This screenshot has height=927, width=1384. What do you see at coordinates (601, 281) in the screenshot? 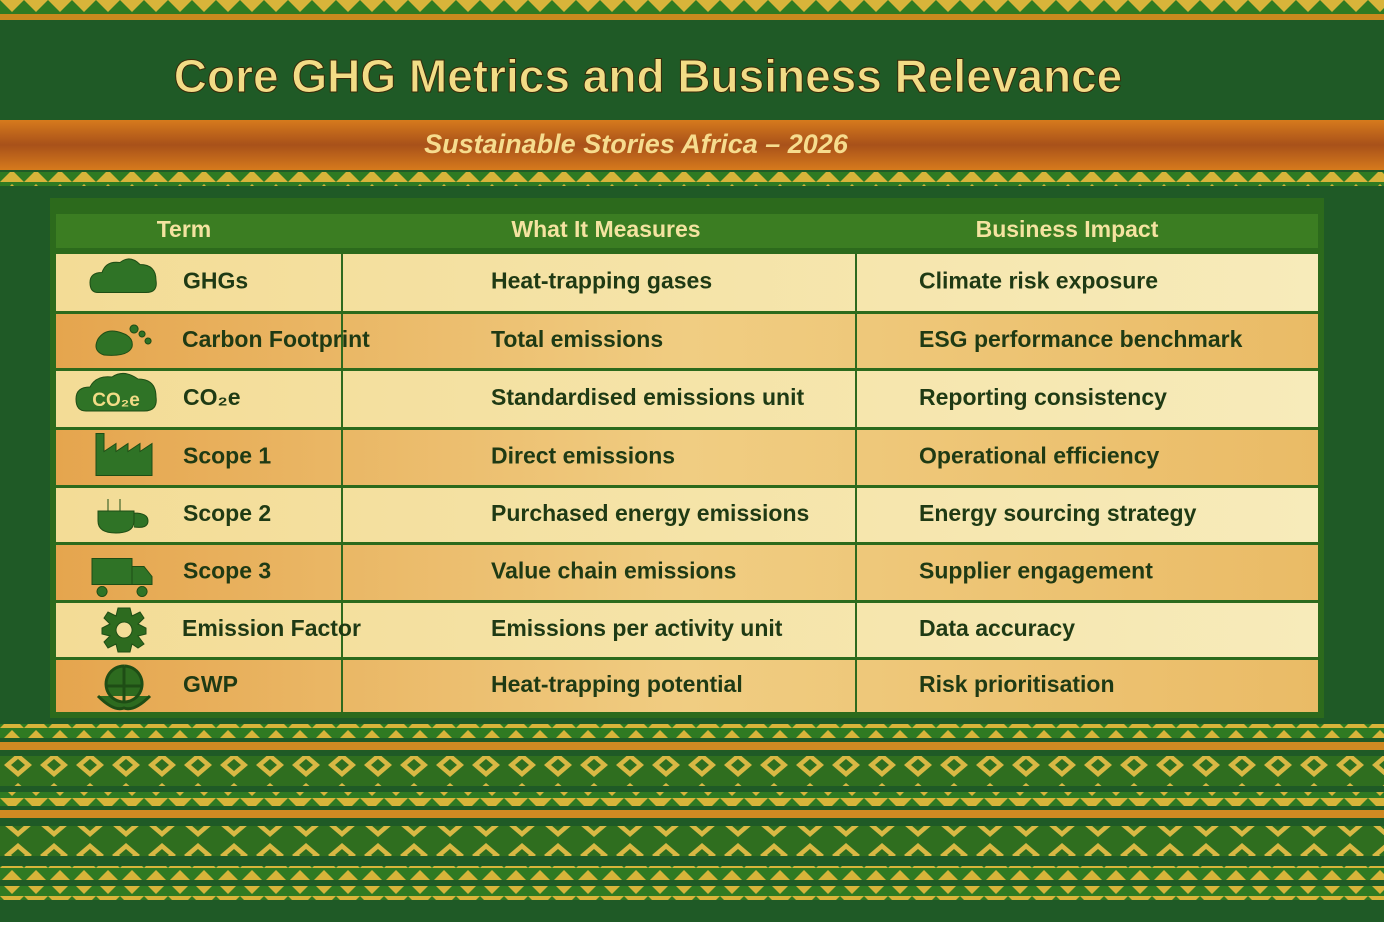
I see `measure: Heat-trapping gases` at bounding box center [601, 281].